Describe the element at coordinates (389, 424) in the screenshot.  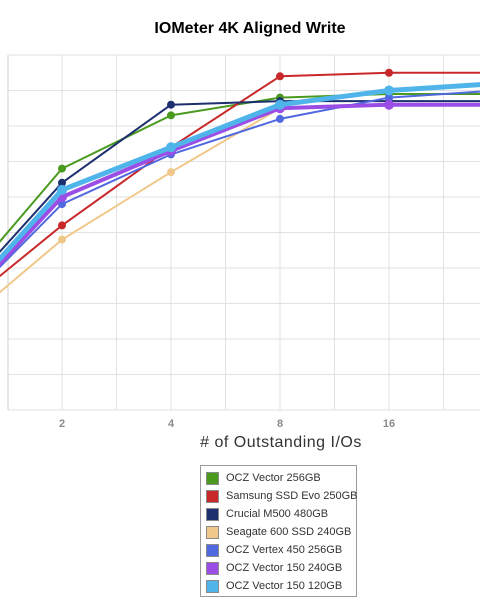
I see `x-tick-label: 16` at that location.